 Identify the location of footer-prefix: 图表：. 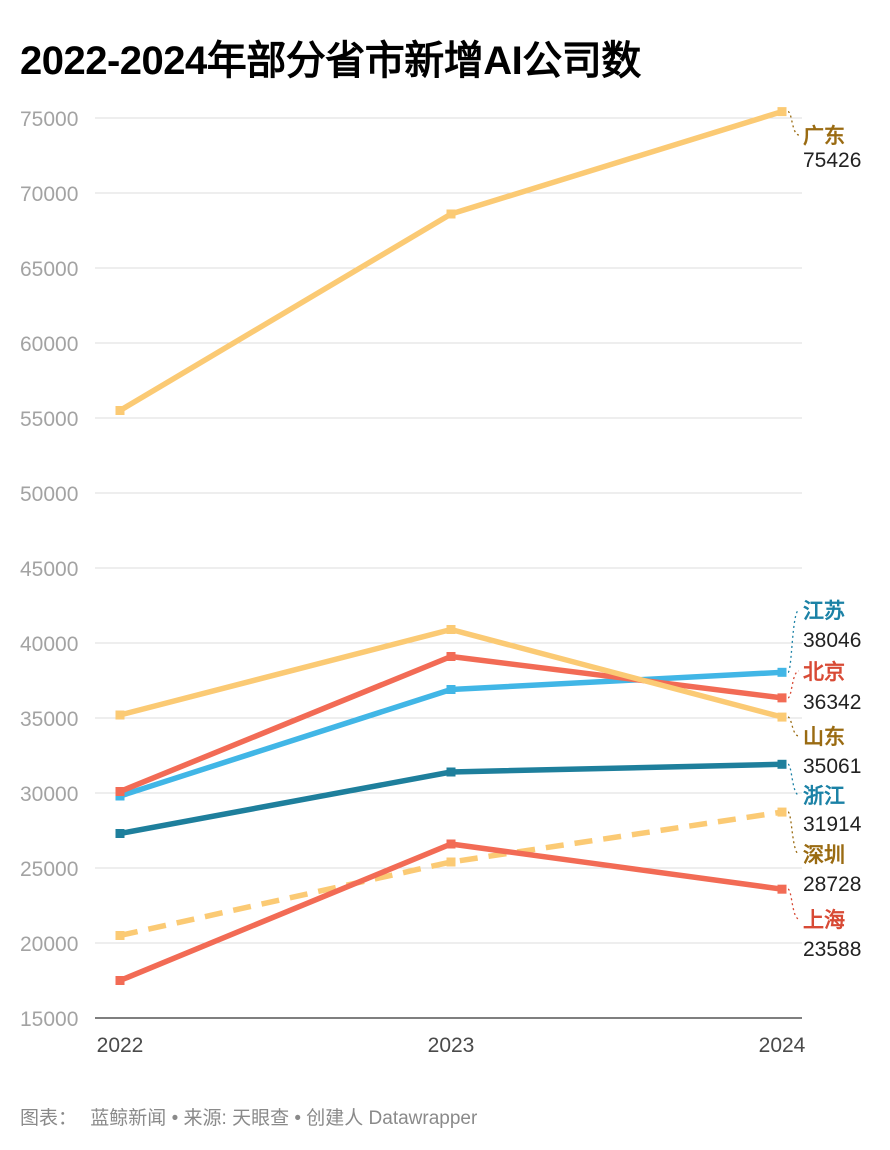
(49, 1118).